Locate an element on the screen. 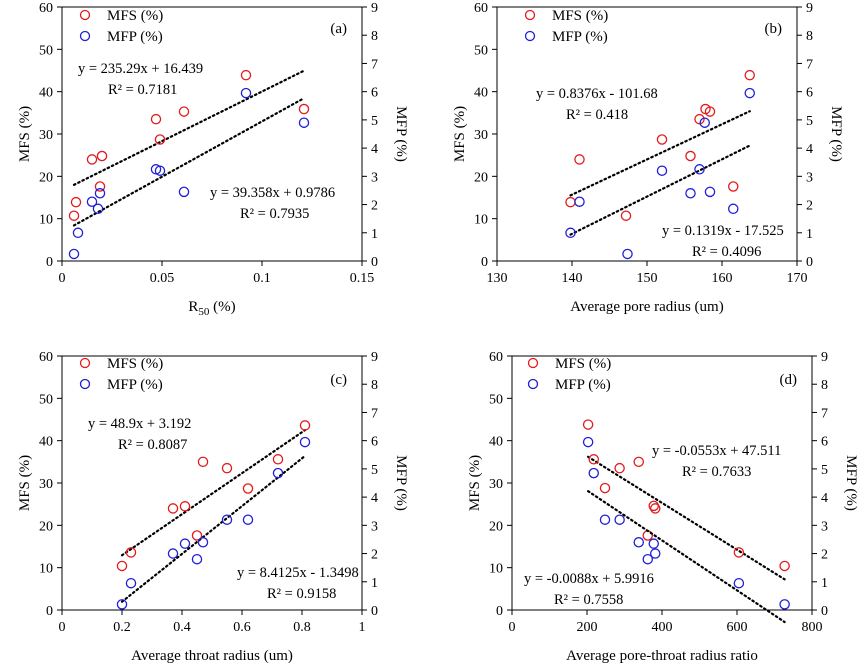 Image resolution: width=865 pixels, height=671 pixels. x-tick-label: 0.6 is located at coordinates (242, 627).